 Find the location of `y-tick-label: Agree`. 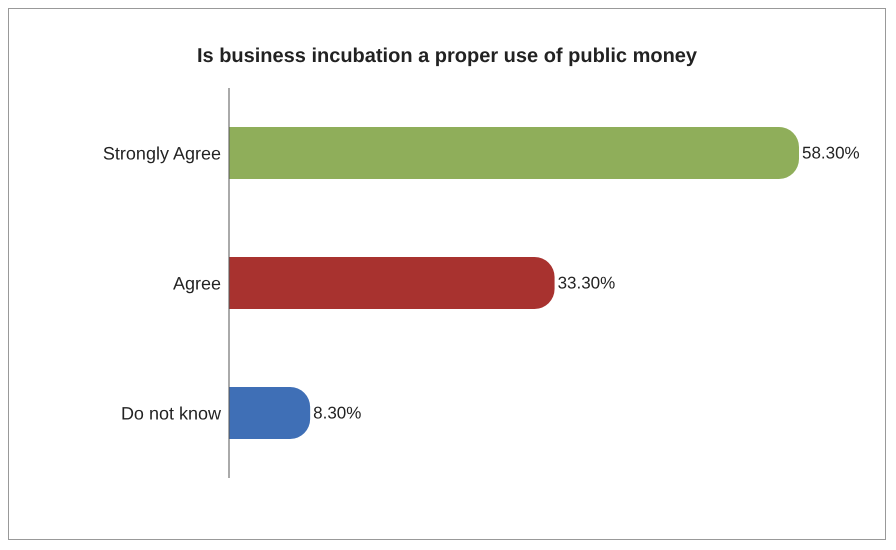

y-tick-label: Agree is located at coordinates (196, 283).